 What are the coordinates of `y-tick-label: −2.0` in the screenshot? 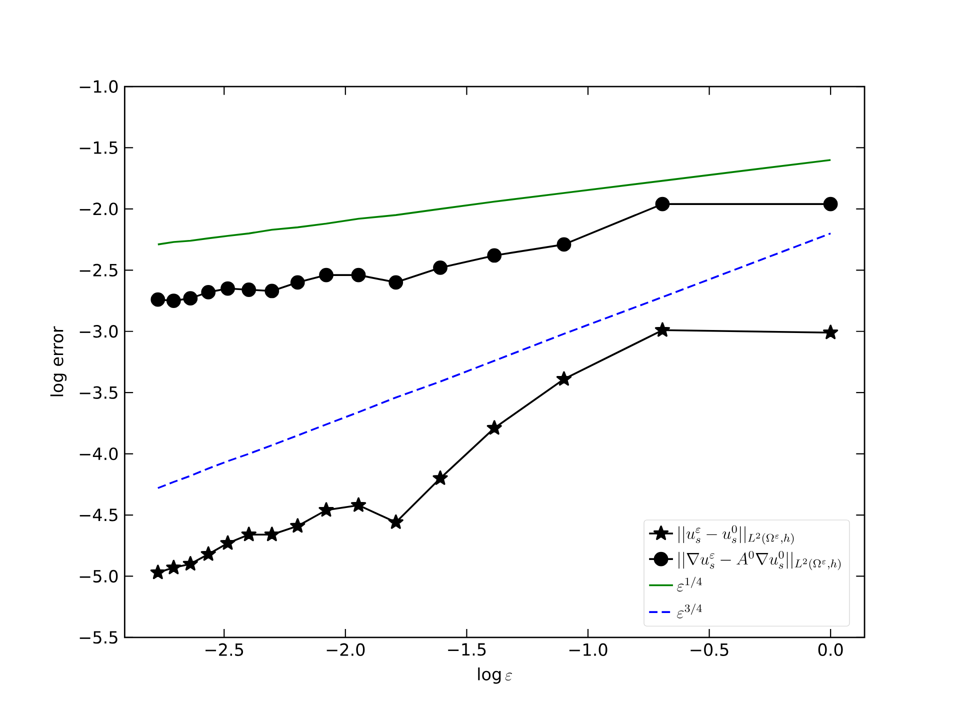 It's located at (99, 209).